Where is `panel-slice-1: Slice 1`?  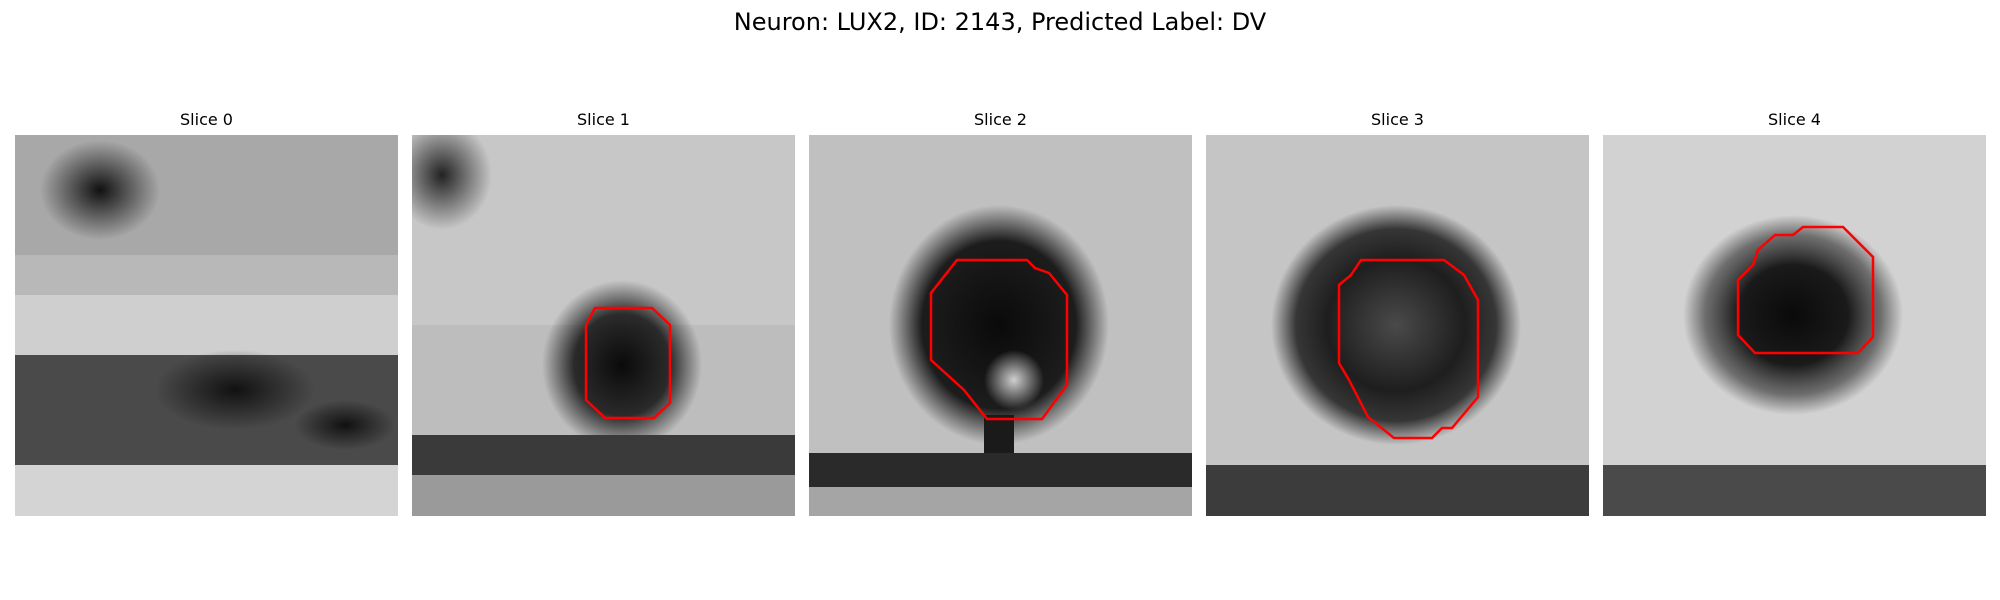
panel-slice-1: Slice 1 is located at coordinates (603, 313).